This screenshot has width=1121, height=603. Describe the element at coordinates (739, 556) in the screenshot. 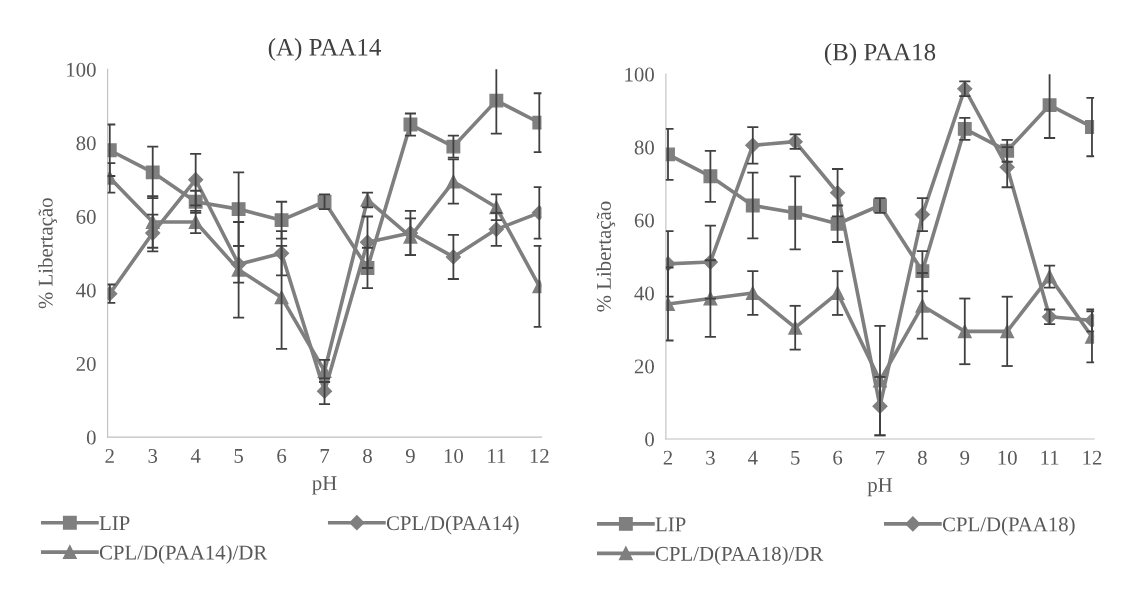

I see `legend-label: CPL/D(PAA18)/DR` at that location.